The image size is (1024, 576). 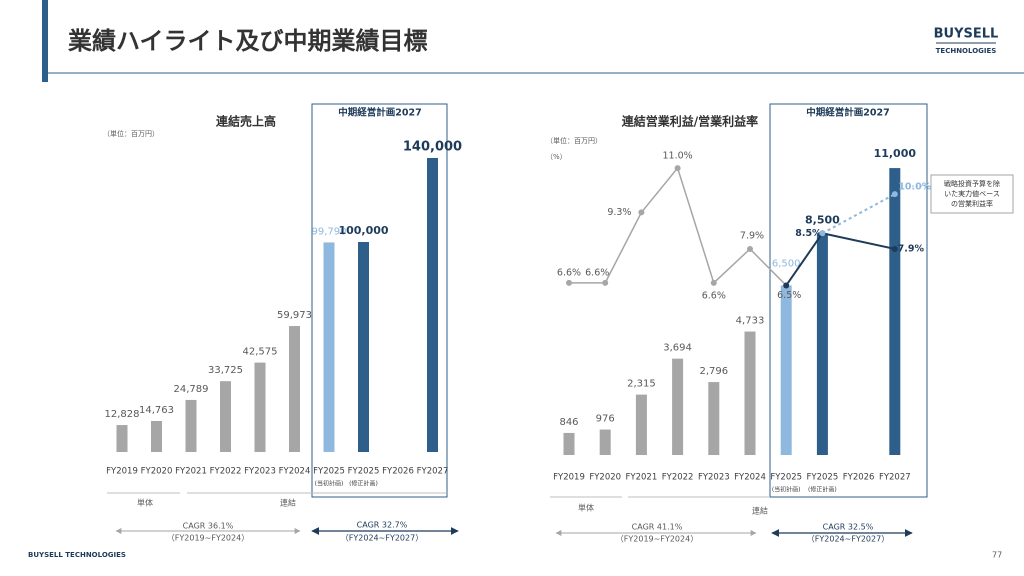 What do you see at coordinates (122, 472) in the screenshot?
I see `x-tick-label: FY2019` at bounding box center [122, 472].